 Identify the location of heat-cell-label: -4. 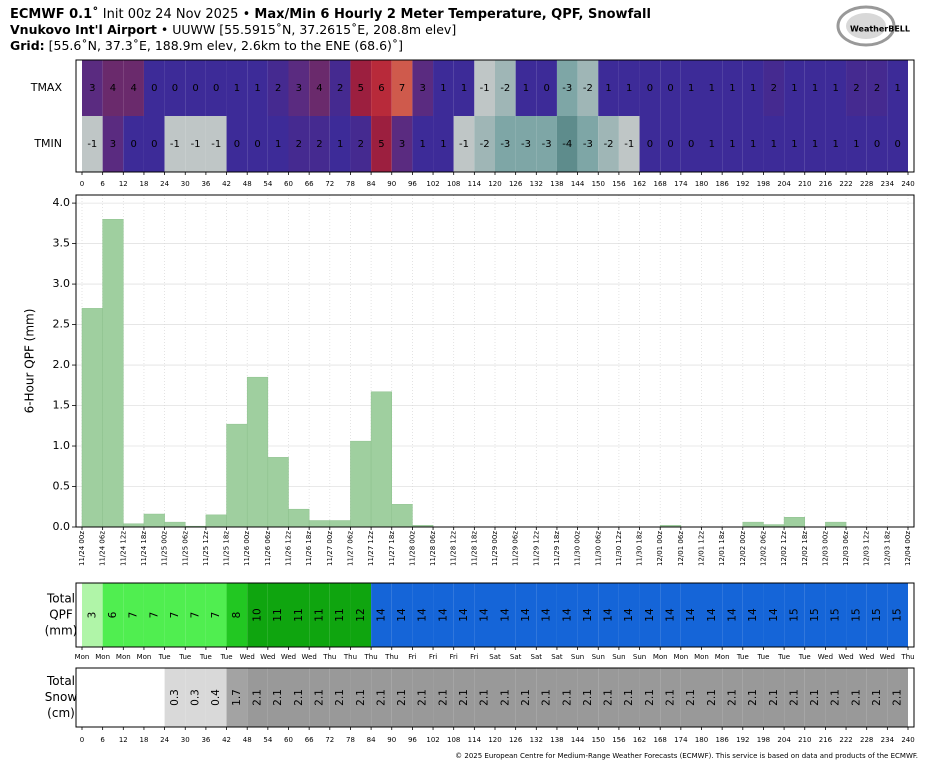
(567, 144).